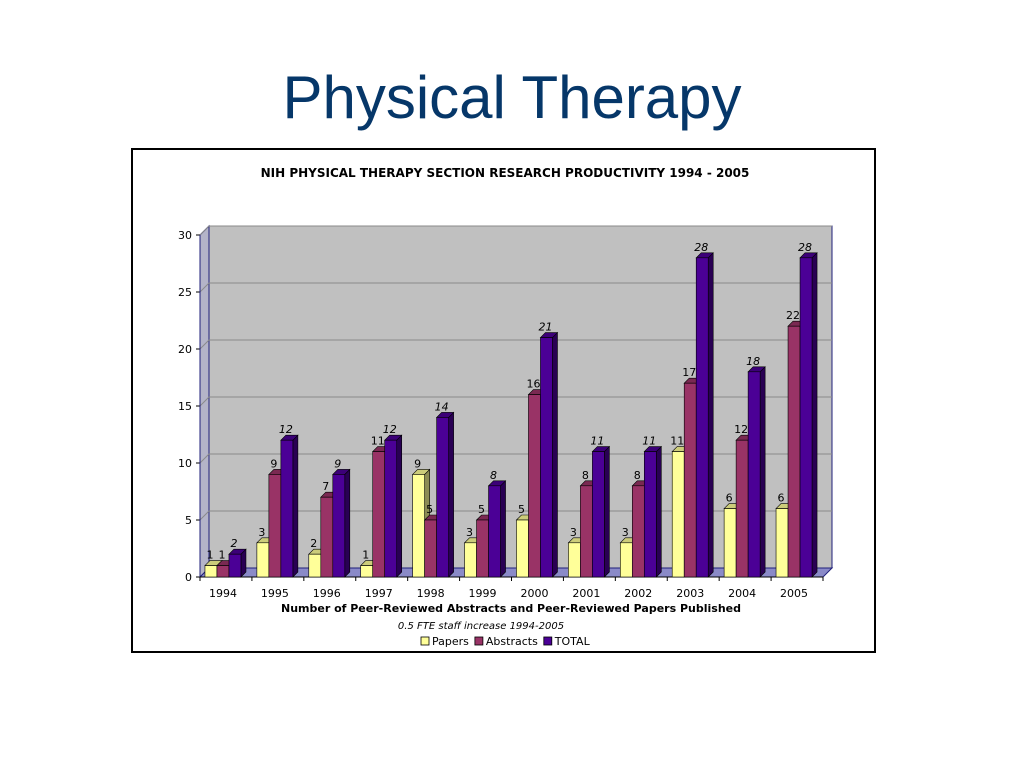  Describe the element at coordinates (185, 406) in the screenshot. I see `y-tick-label: 15` at that location.